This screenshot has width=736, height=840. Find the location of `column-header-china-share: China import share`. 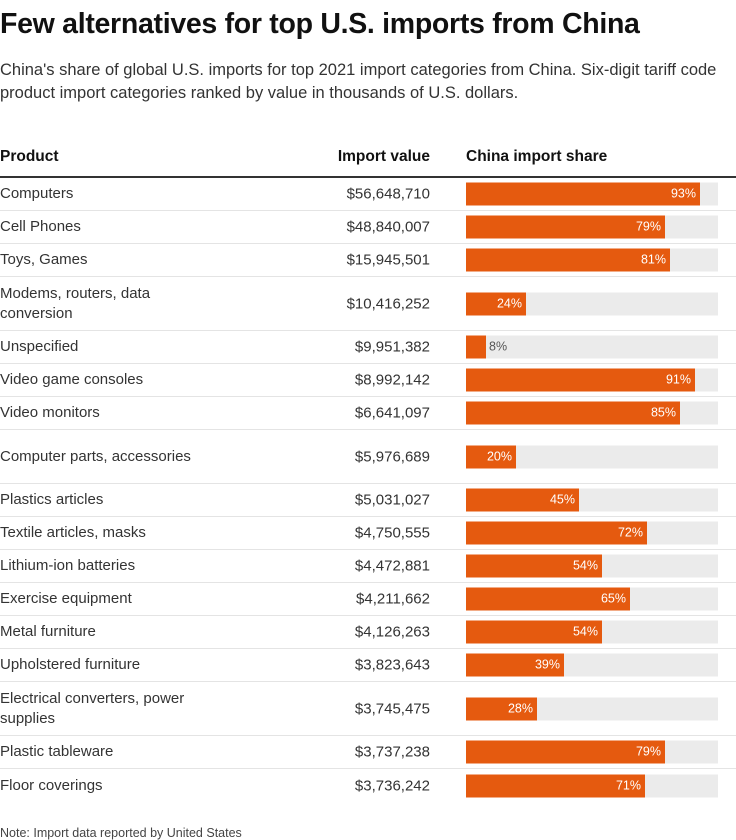

column-header-china-share: China import share is located at coordinates (537, 156).